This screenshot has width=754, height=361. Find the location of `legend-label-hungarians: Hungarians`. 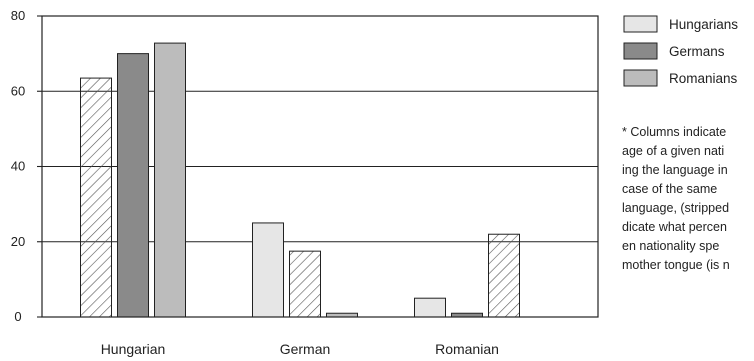

legend-label-hungarians: Hungarians is located at coordinates (703, 24).